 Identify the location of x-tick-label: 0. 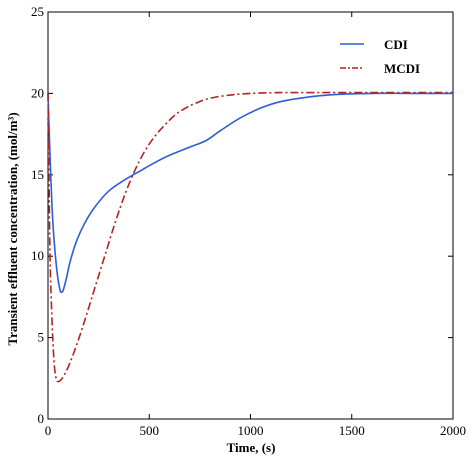
(48, 430).